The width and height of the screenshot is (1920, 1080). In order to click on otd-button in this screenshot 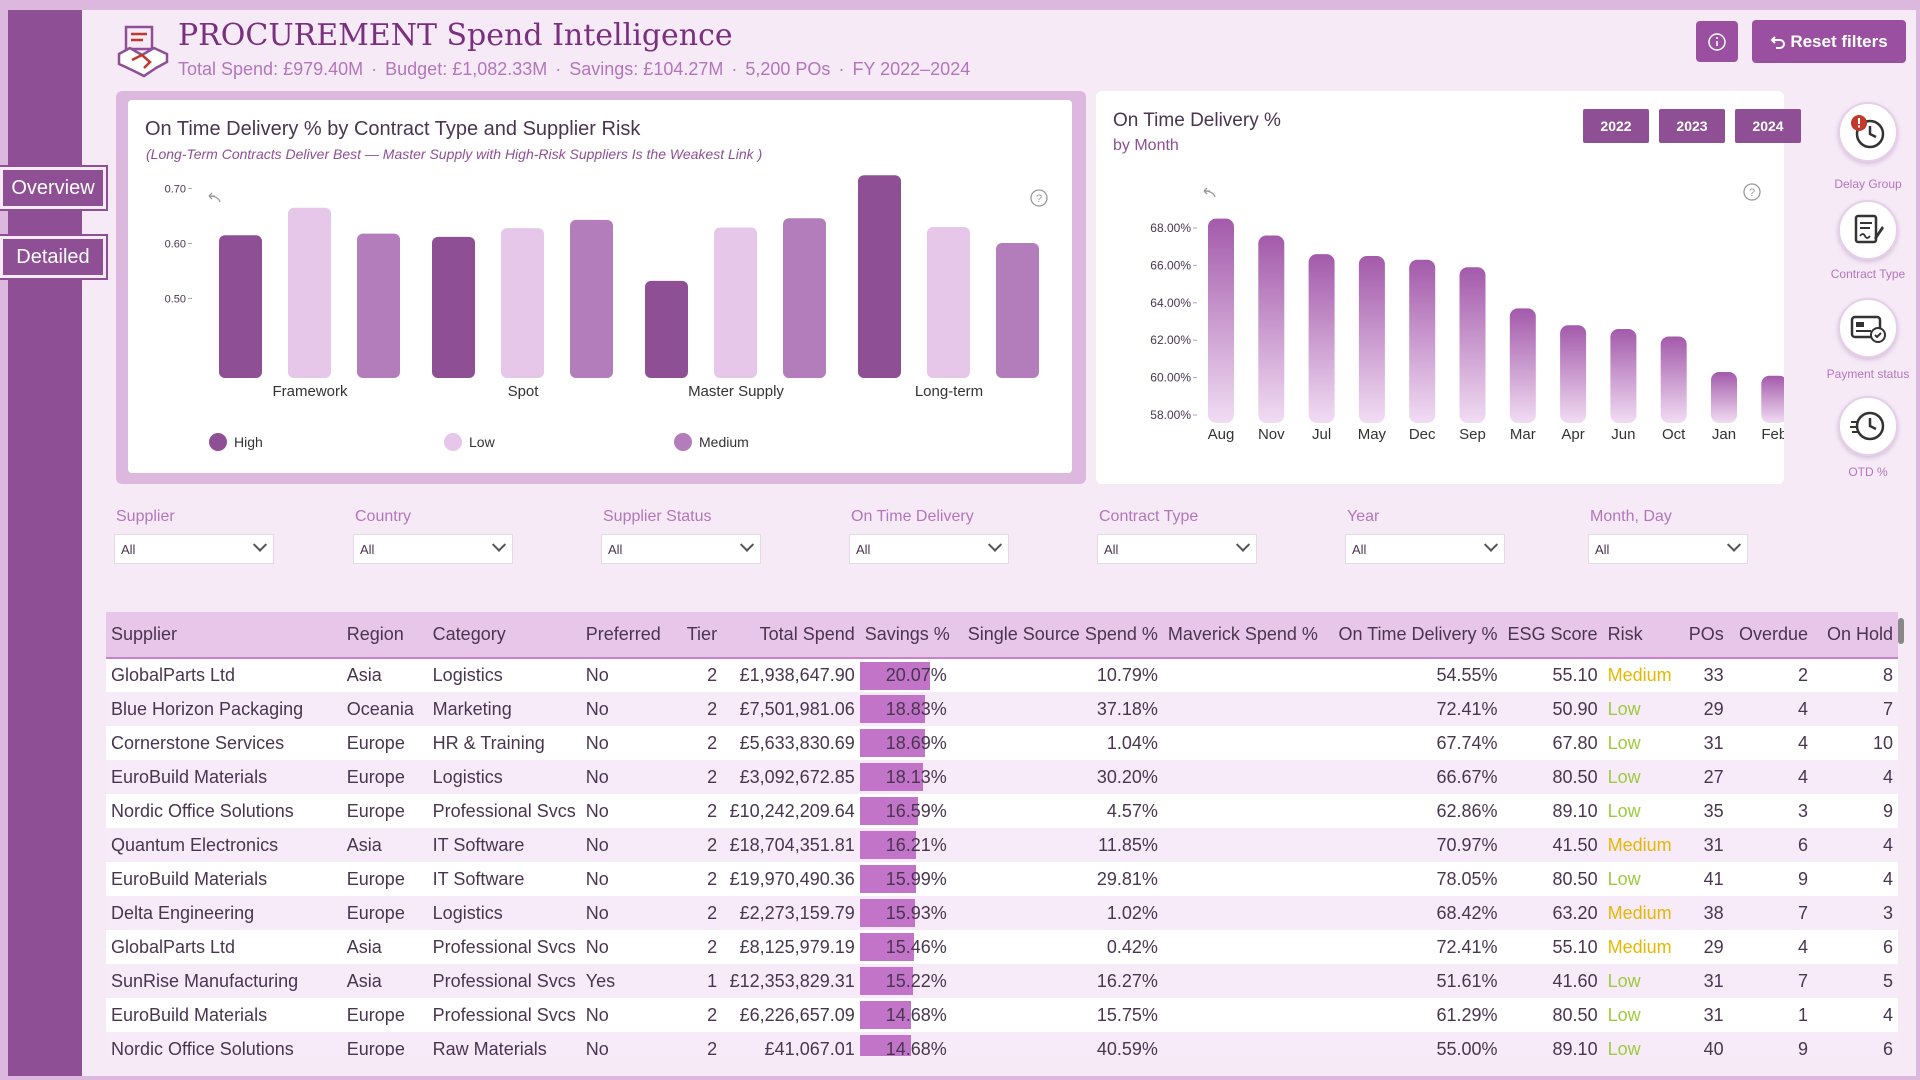, I will do `click(1868, 426)`.